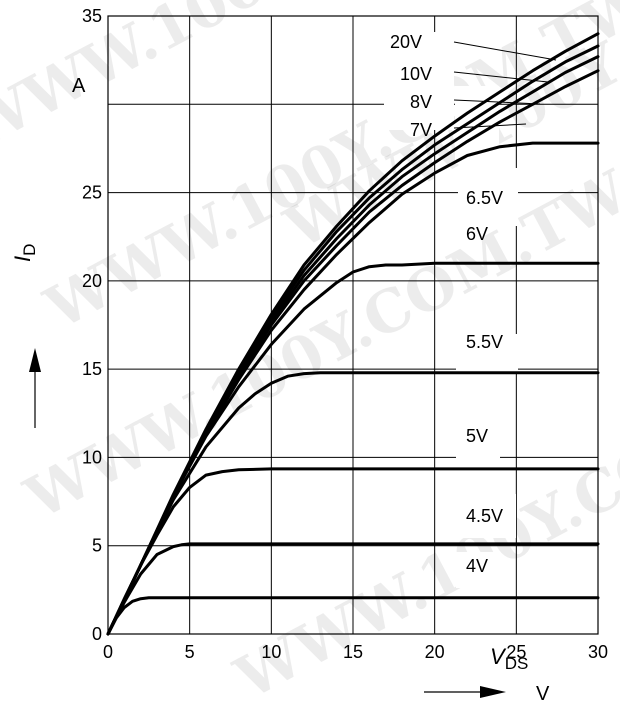  What do you see at coordinates (92, 193) in the screenshot?
I see `y-tick-label: 25` at bounding box center [92, 193].